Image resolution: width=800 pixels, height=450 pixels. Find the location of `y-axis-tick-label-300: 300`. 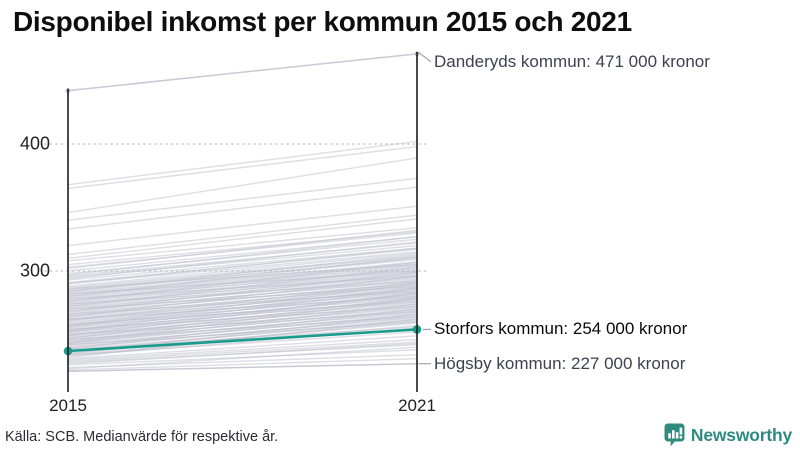

y-axis-tick-label-300: 300 is located at coordinates (34, 270).